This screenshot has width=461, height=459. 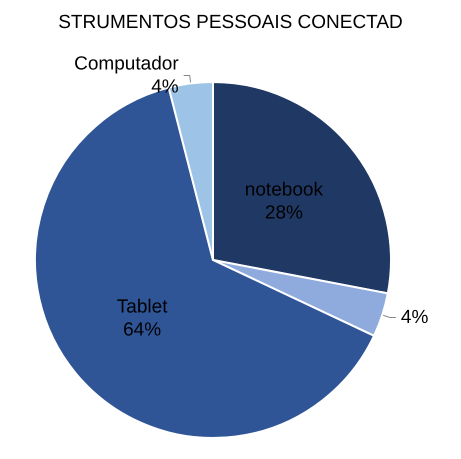 What do you see at coordinates (127, 63) in the screenshot?
I see `slice-label: Computador` at bounding box center [127, 63].